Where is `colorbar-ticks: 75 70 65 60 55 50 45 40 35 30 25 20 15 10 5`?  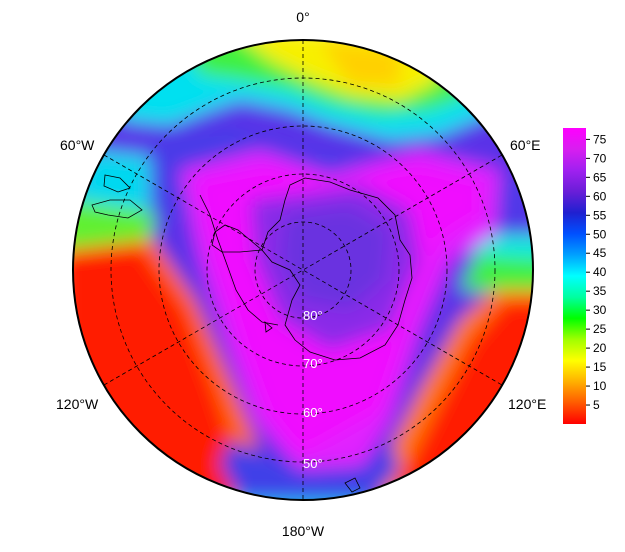 colorbar-ticks: 75 70 65 60 55 50 45 40 35 30 25 20 15 10 5 is located at coordinates (596, 272).